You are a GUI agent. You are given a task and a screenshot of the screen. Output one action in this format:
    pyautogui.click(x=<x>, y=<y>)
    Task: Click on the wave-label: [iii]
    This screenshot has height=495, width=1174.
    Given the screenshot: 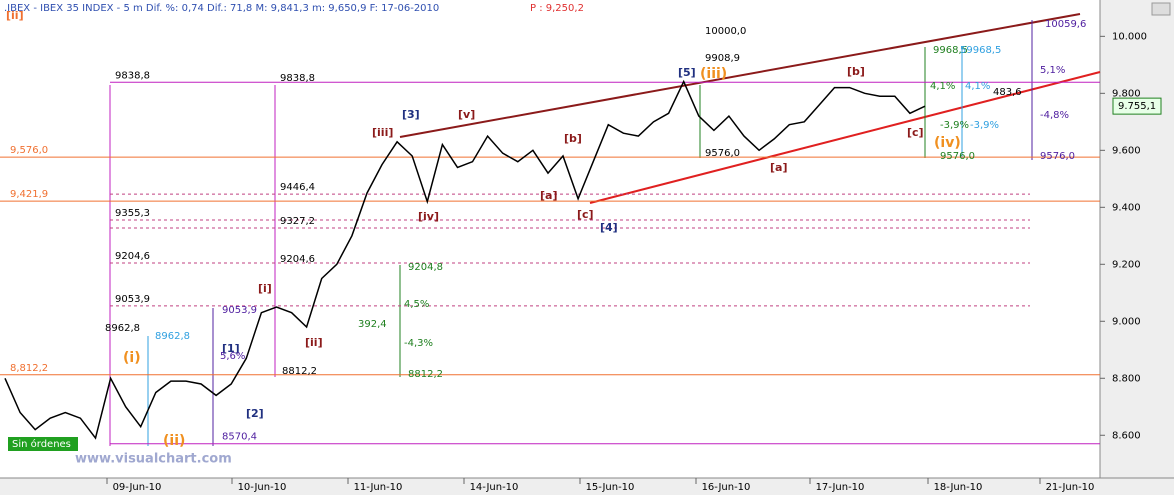 What is the action you would take?
    pyautogui.click(x=382, y=132)
    